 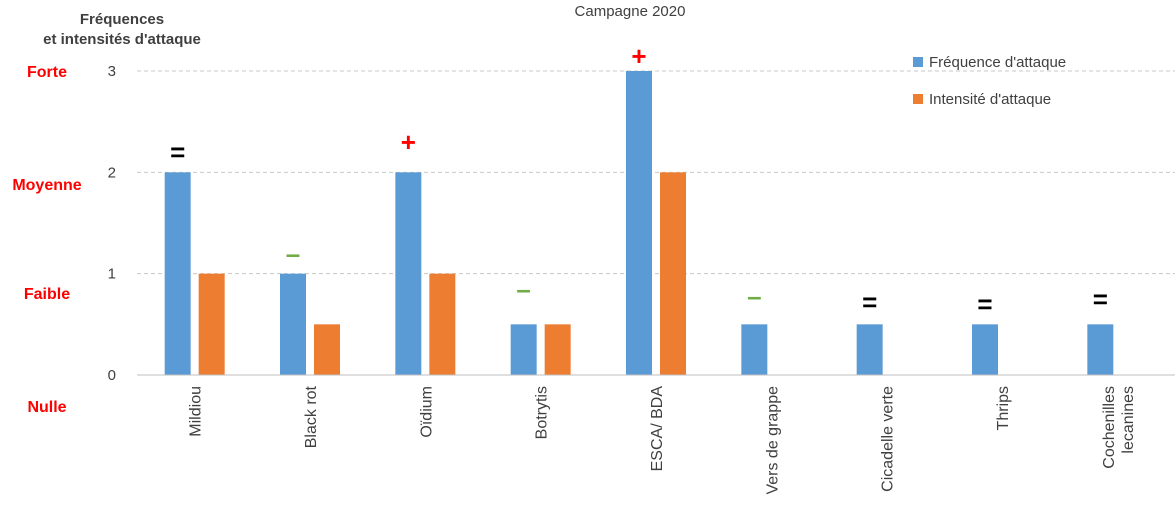 I want to click on chart-title: Campagne 2020, so click(x=630, y=11).